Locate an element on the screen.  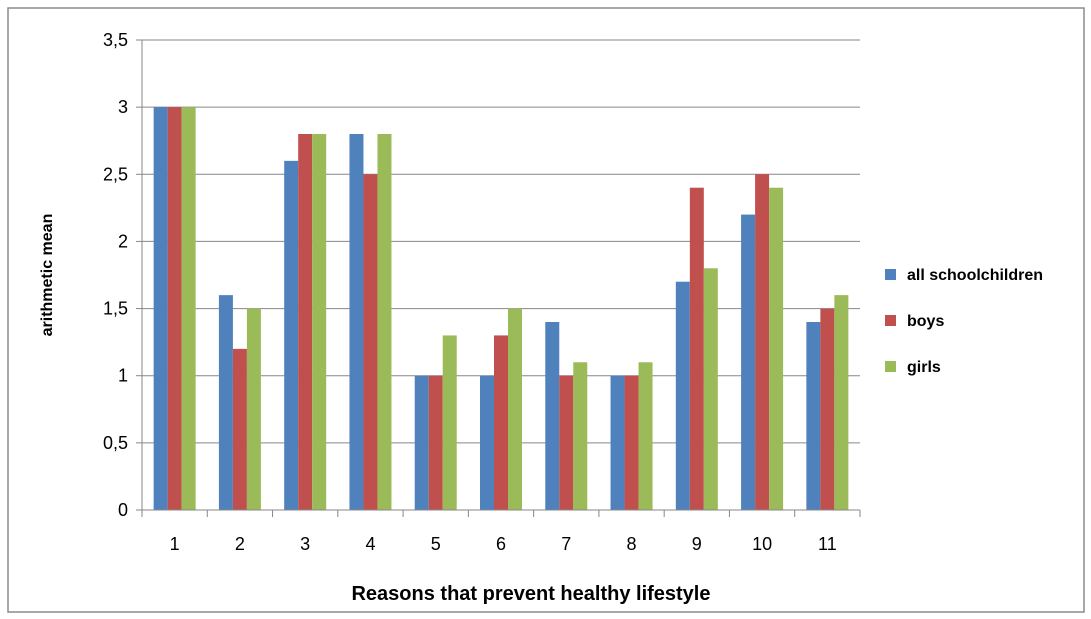
y-tick-label: 3,5 is located at coordinates (115, 40).